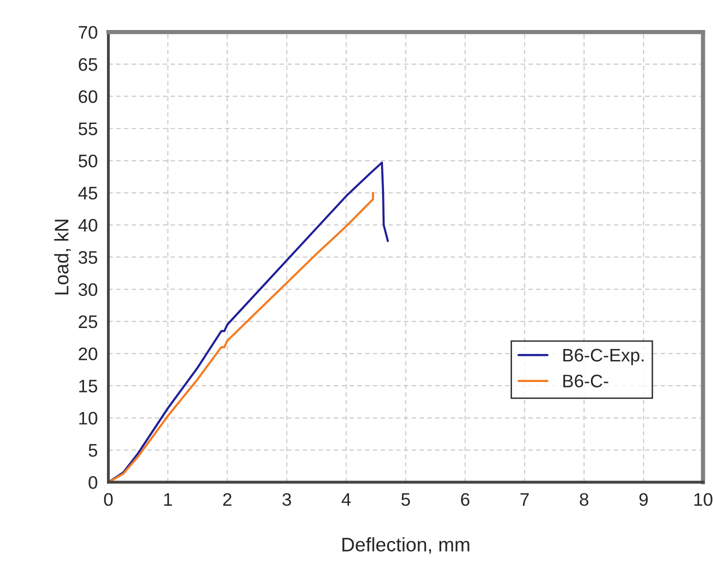 This screenshot has height=572, width=713. I want to click on x-axis-title: Deflection, mm, so click(406, 545).